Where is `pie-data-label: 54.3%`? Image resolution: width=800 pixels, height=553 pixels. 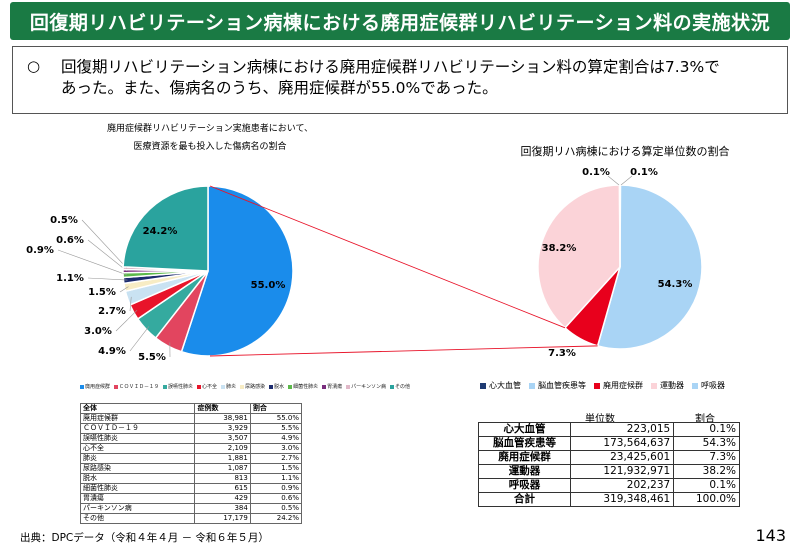 pie-data-label: 54.3% is located at coordinates (675, 284).